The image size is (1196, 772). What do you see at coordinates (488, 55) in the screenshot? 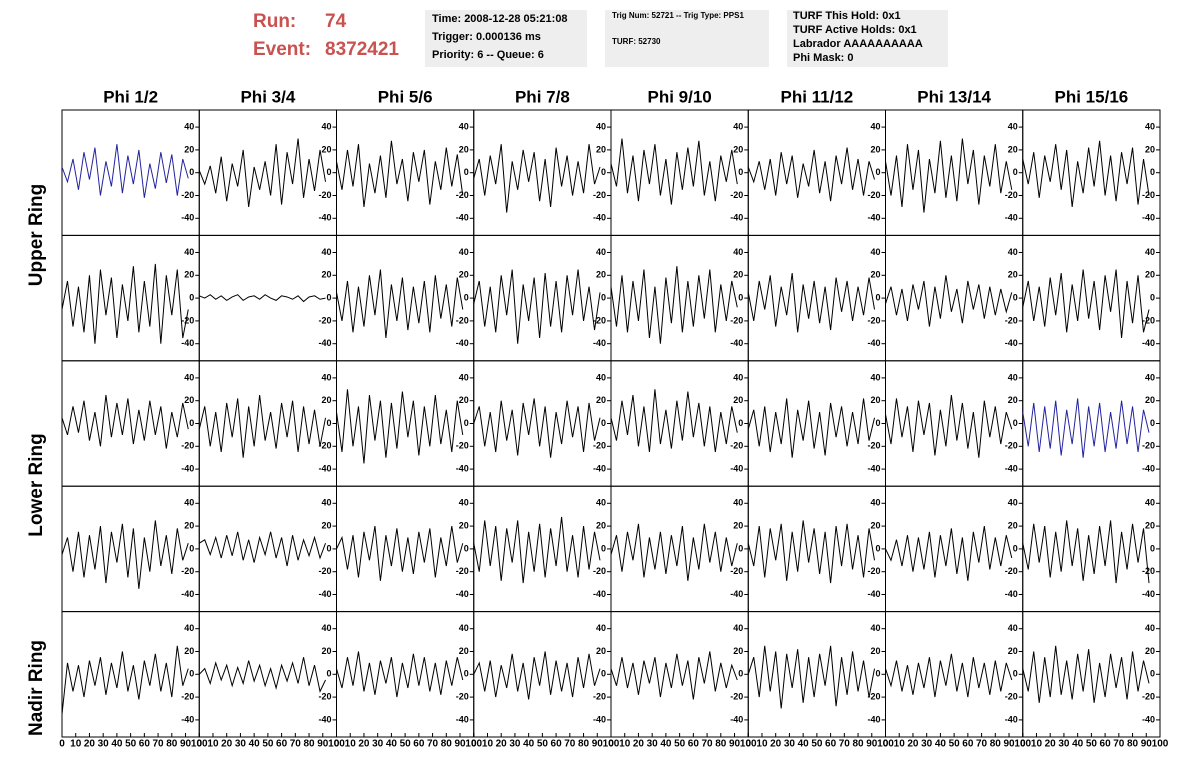
I see `info-text: Priority: 6 -- Queue: 6` at bounding box center [488, 55].